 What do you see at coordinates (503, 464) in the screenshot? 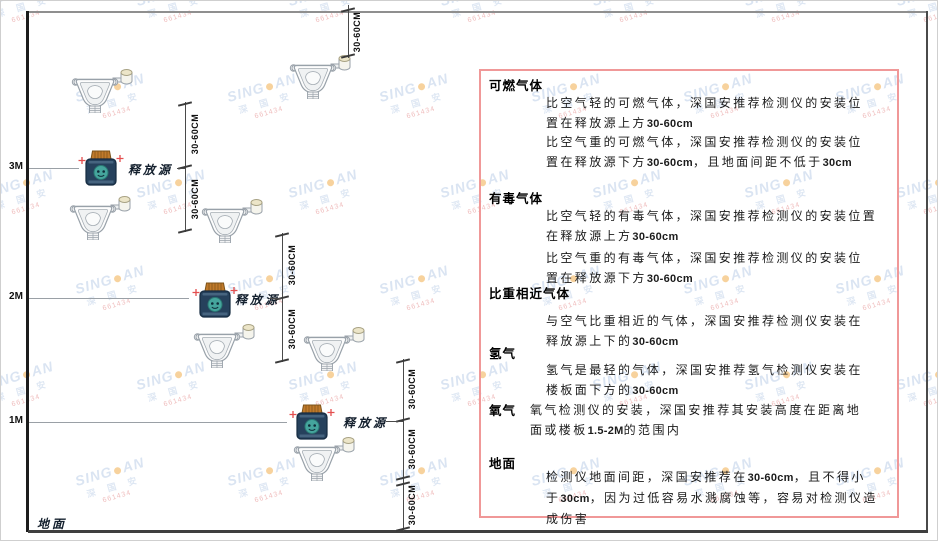
I see `section-heading-ground: 地面` at bounding box center [503, 464].